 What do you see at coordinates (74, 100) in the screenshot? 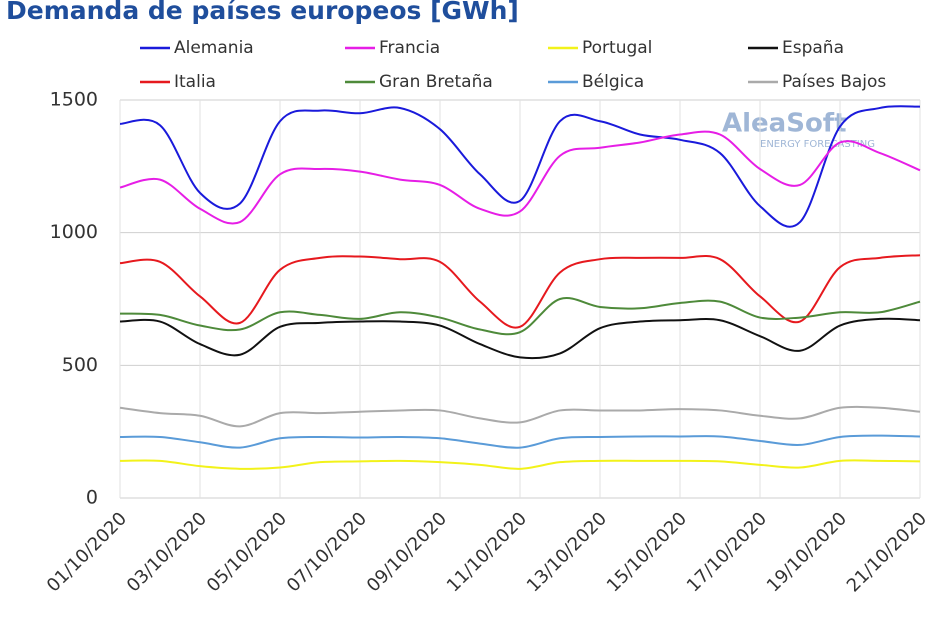
I see `y-tick-label: 1500` at bounding box center [74, 100].